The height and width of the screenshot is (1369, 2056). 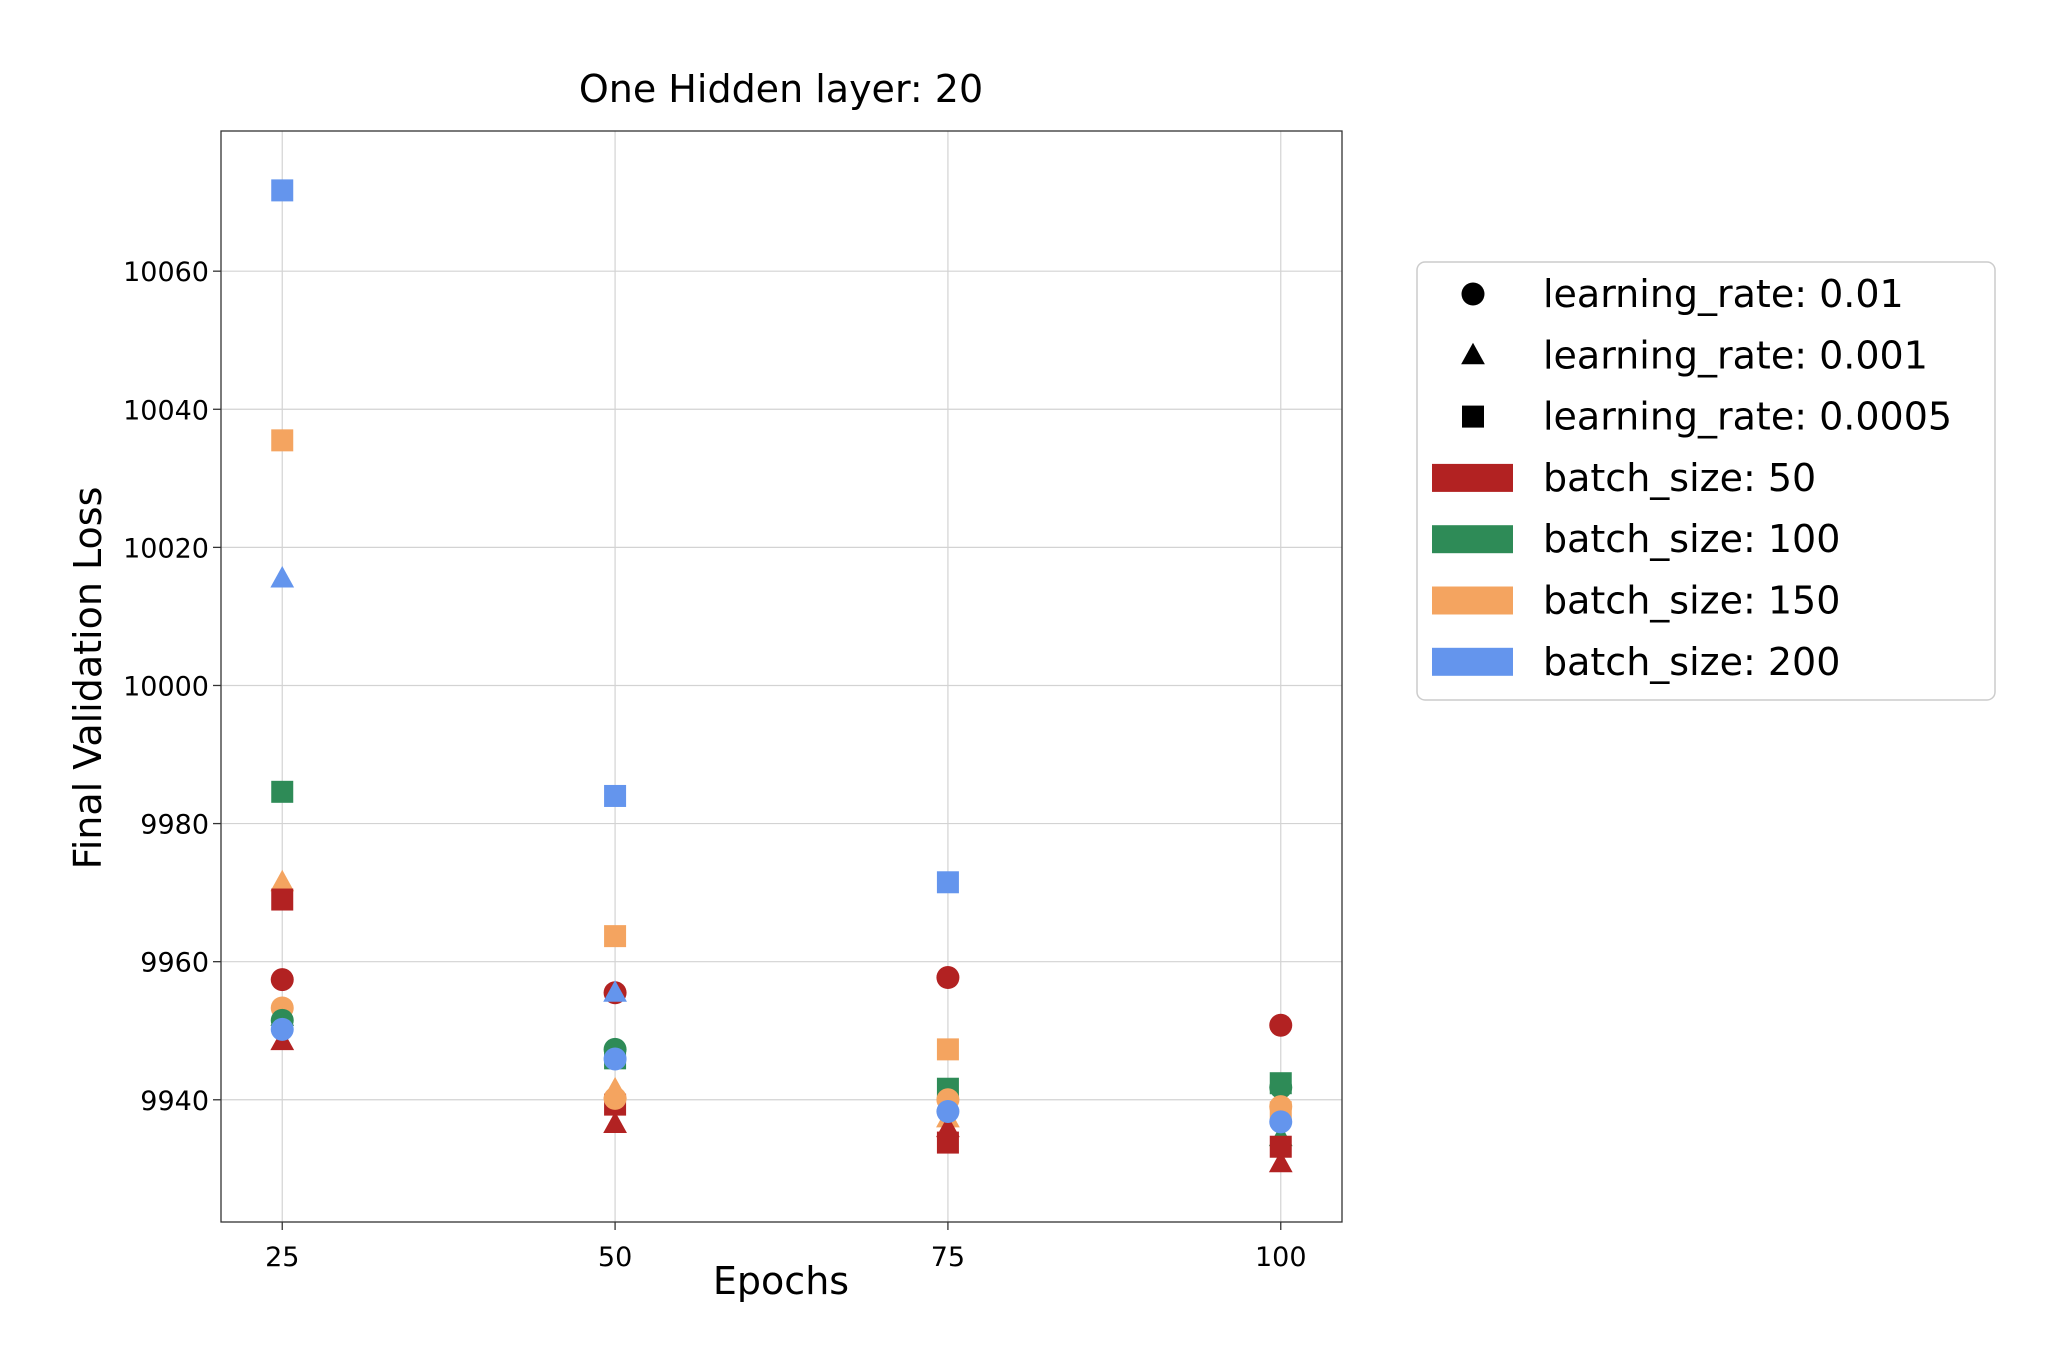 What do you see at coordinates (282, 1257) in the screenshot?
I see `x-tick-label: 25` at bounding box center [282, 1257].